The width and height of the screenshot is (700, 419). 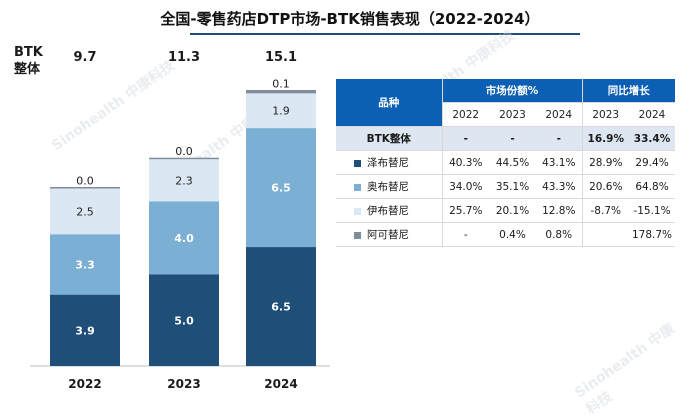 I want to click on table-cell: -15.1%, so click(x=652, y=210).